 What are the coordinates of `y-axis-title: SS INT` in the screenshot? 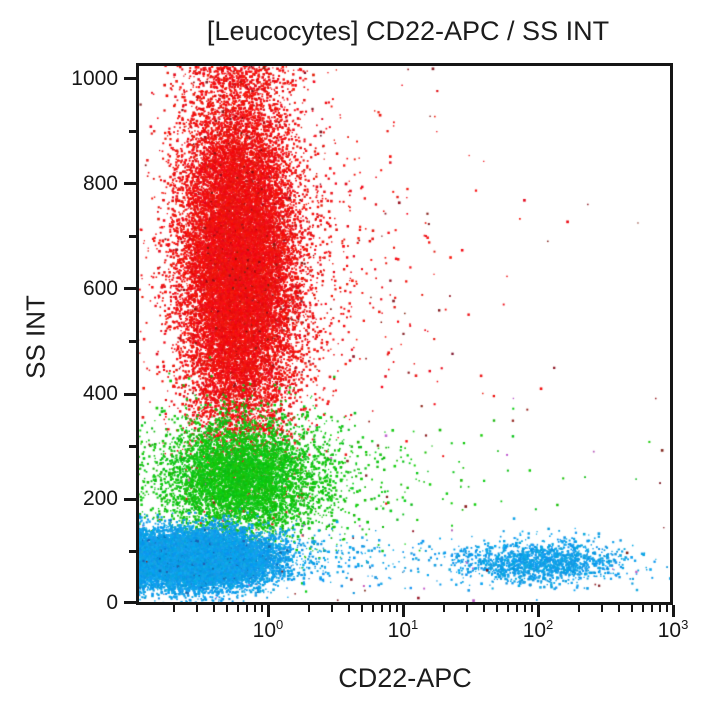 It's located at (35, 337).